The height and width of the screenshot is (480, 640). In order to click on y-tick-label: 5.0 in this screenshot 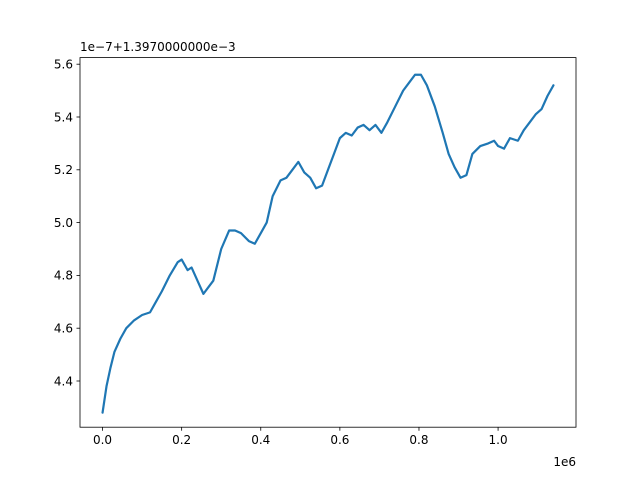, I will do `click(63, 223)`.